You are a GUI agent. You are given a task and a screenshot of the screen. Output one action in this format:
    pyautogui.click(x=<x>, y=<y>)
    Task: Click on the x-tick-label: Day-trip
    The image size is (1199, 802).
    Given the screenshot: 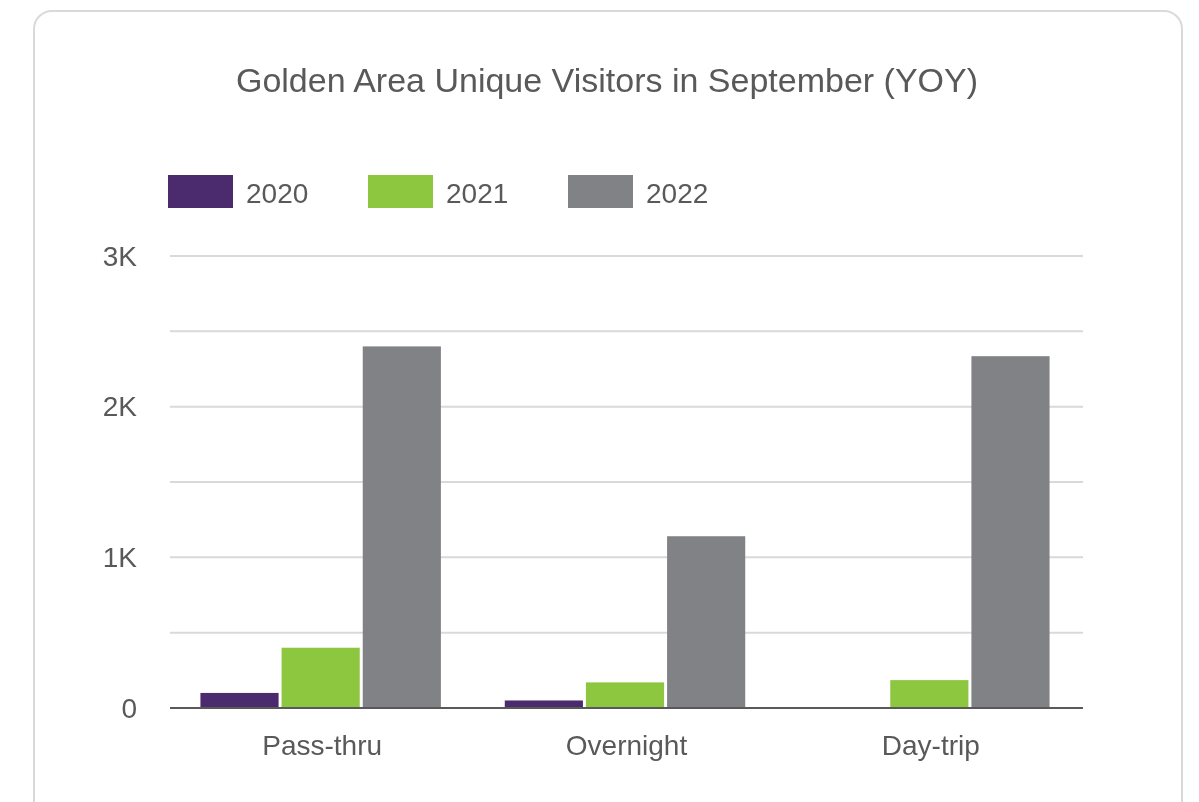 What is the action you would take?
    pyautogui.click(x=930, y=745)
    